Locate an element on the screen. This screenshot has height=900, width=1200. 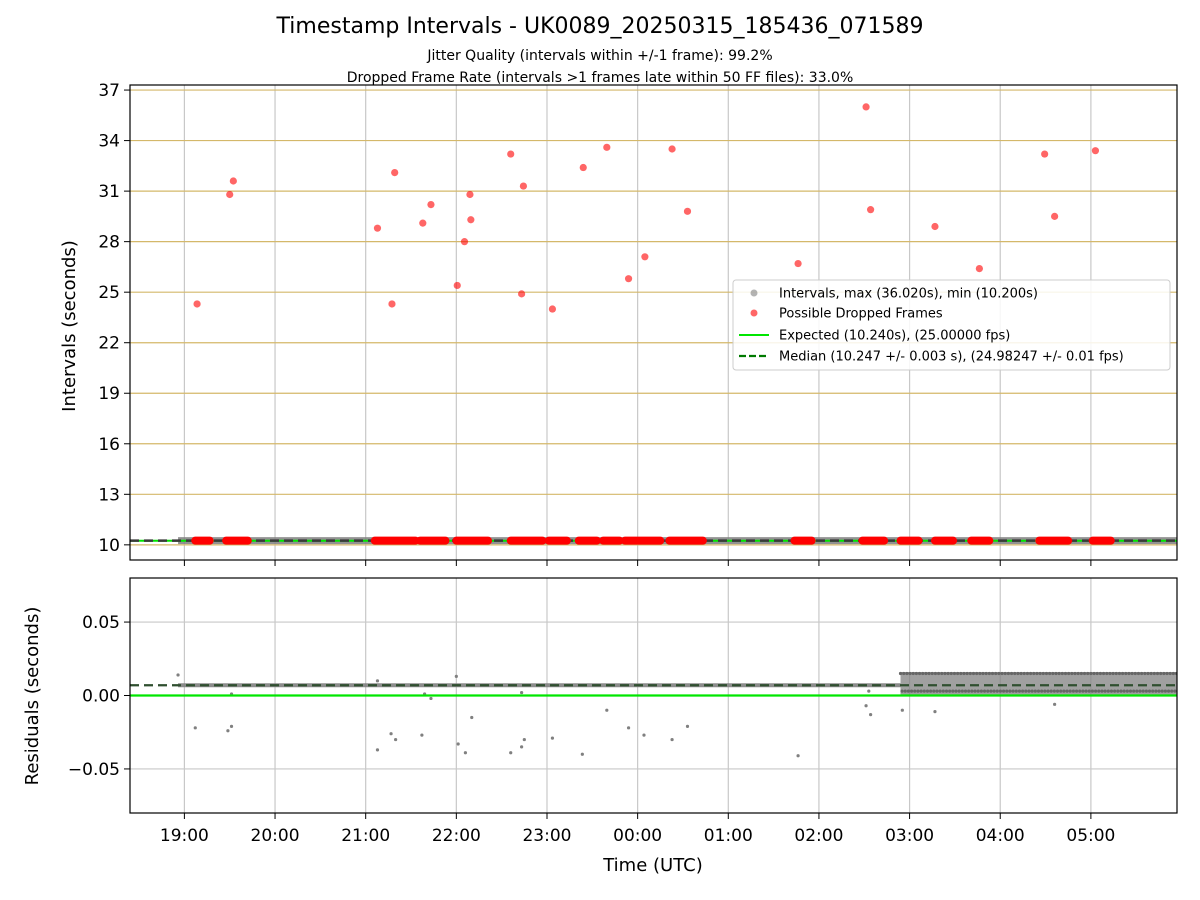
intervals-y-tick-label: 10 is located at coordinates (109, 546).